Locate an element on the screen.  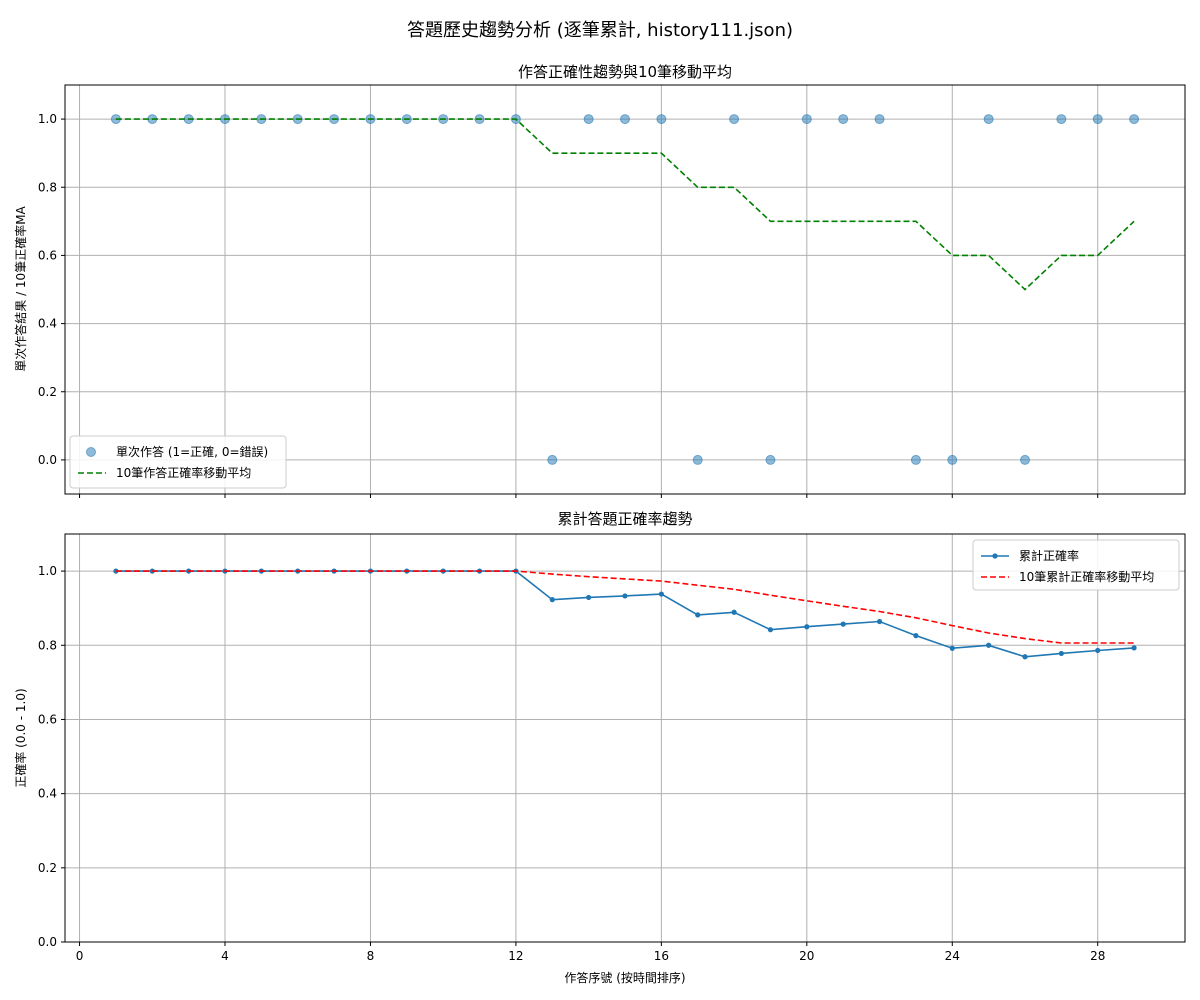
chart-1-xtick-label: 24 is located at coordinates (952, 956).